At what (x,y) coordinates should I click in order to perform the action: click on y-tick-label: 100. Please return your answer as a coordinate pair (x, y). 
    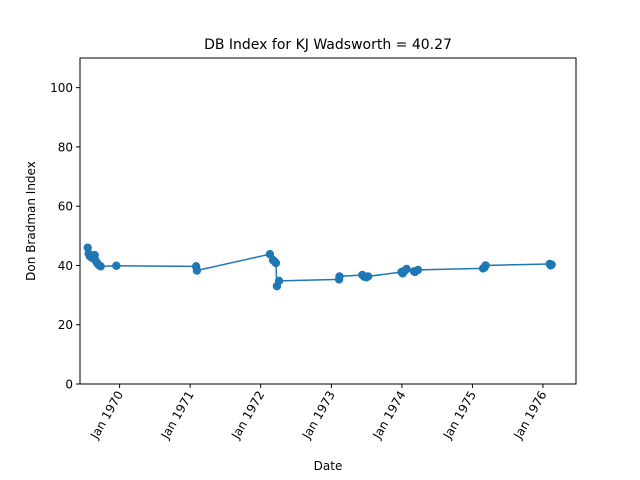
    Looking at the image, I should click on (61, 88).